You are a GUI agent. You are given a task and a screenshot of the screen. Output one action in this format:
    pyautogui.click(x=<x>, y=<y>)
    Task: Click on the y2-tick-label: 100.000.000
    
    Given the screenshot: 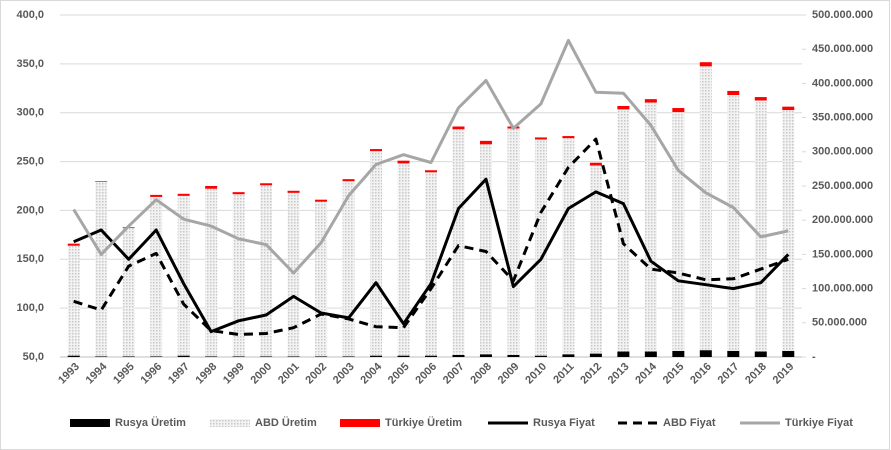 What is the action you would take?
    pyautogui.click(x=842, y=289)
    